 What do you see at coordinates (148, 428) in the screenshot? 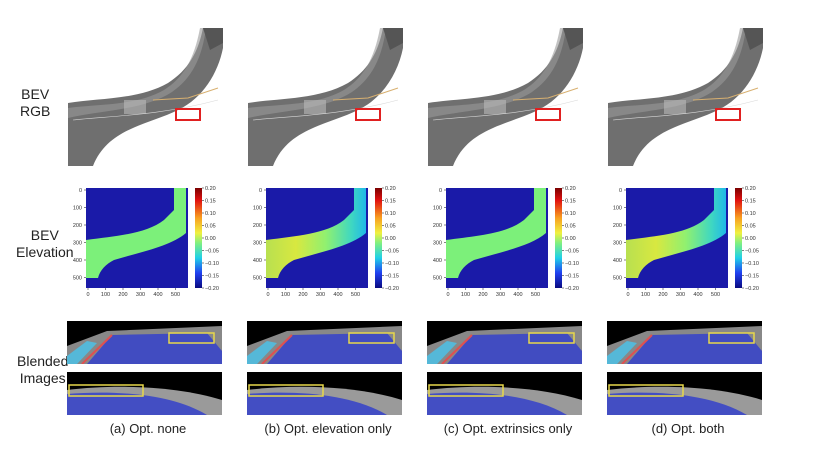
I see `column-caption: (a) Opt. none` at bounding box center [148, 428].